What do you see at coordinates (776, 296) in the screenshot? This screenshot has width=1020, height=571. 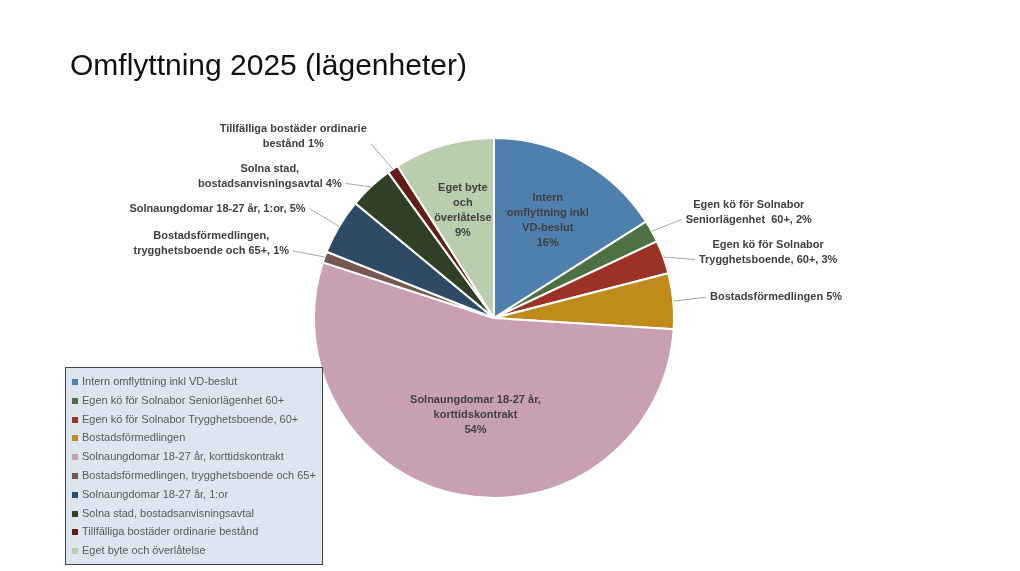 I see `data-label: Bostadsförmedlingen 5%` at bounding box center [776, 296].